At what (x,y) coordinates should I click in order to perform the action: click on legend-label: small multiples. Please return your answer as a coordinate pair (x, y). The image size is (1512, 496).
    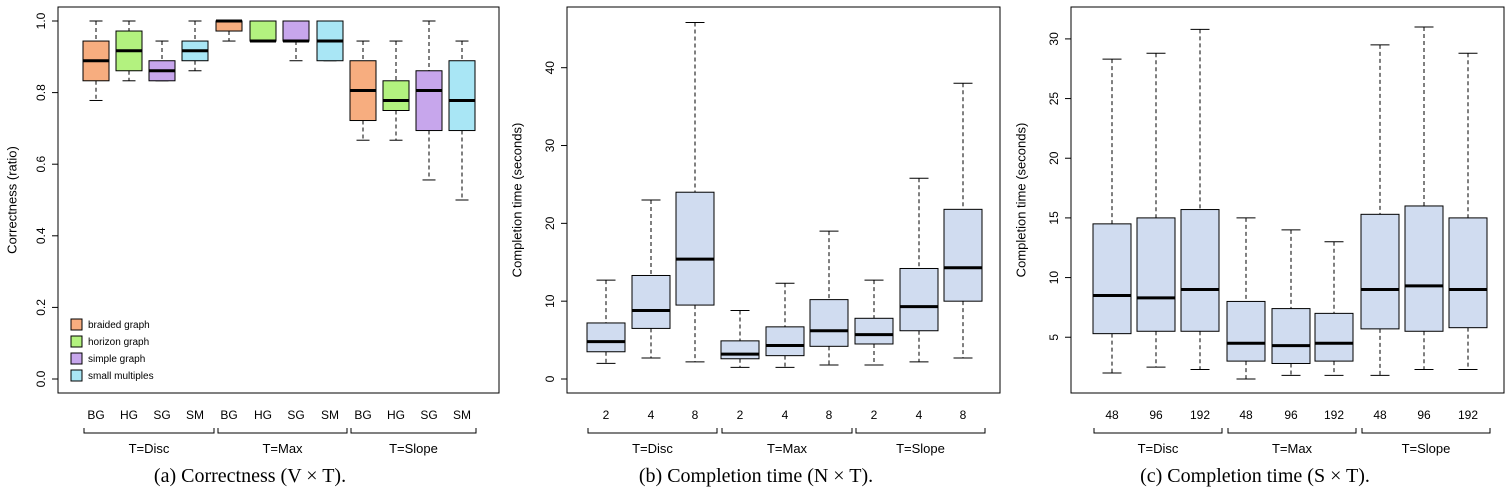
    Looking at the image, I should click on (121, 376).